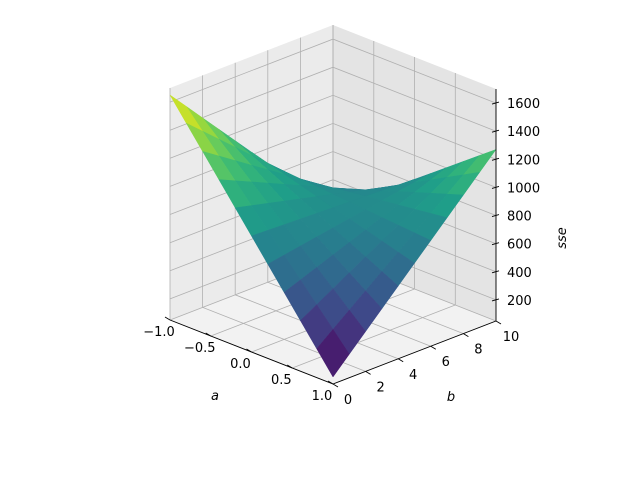 This screenshot has height=480, width=640. Describe the element at coordinates (413, 375) in the screenshot. I see `y-tick-label: 4` at that location.